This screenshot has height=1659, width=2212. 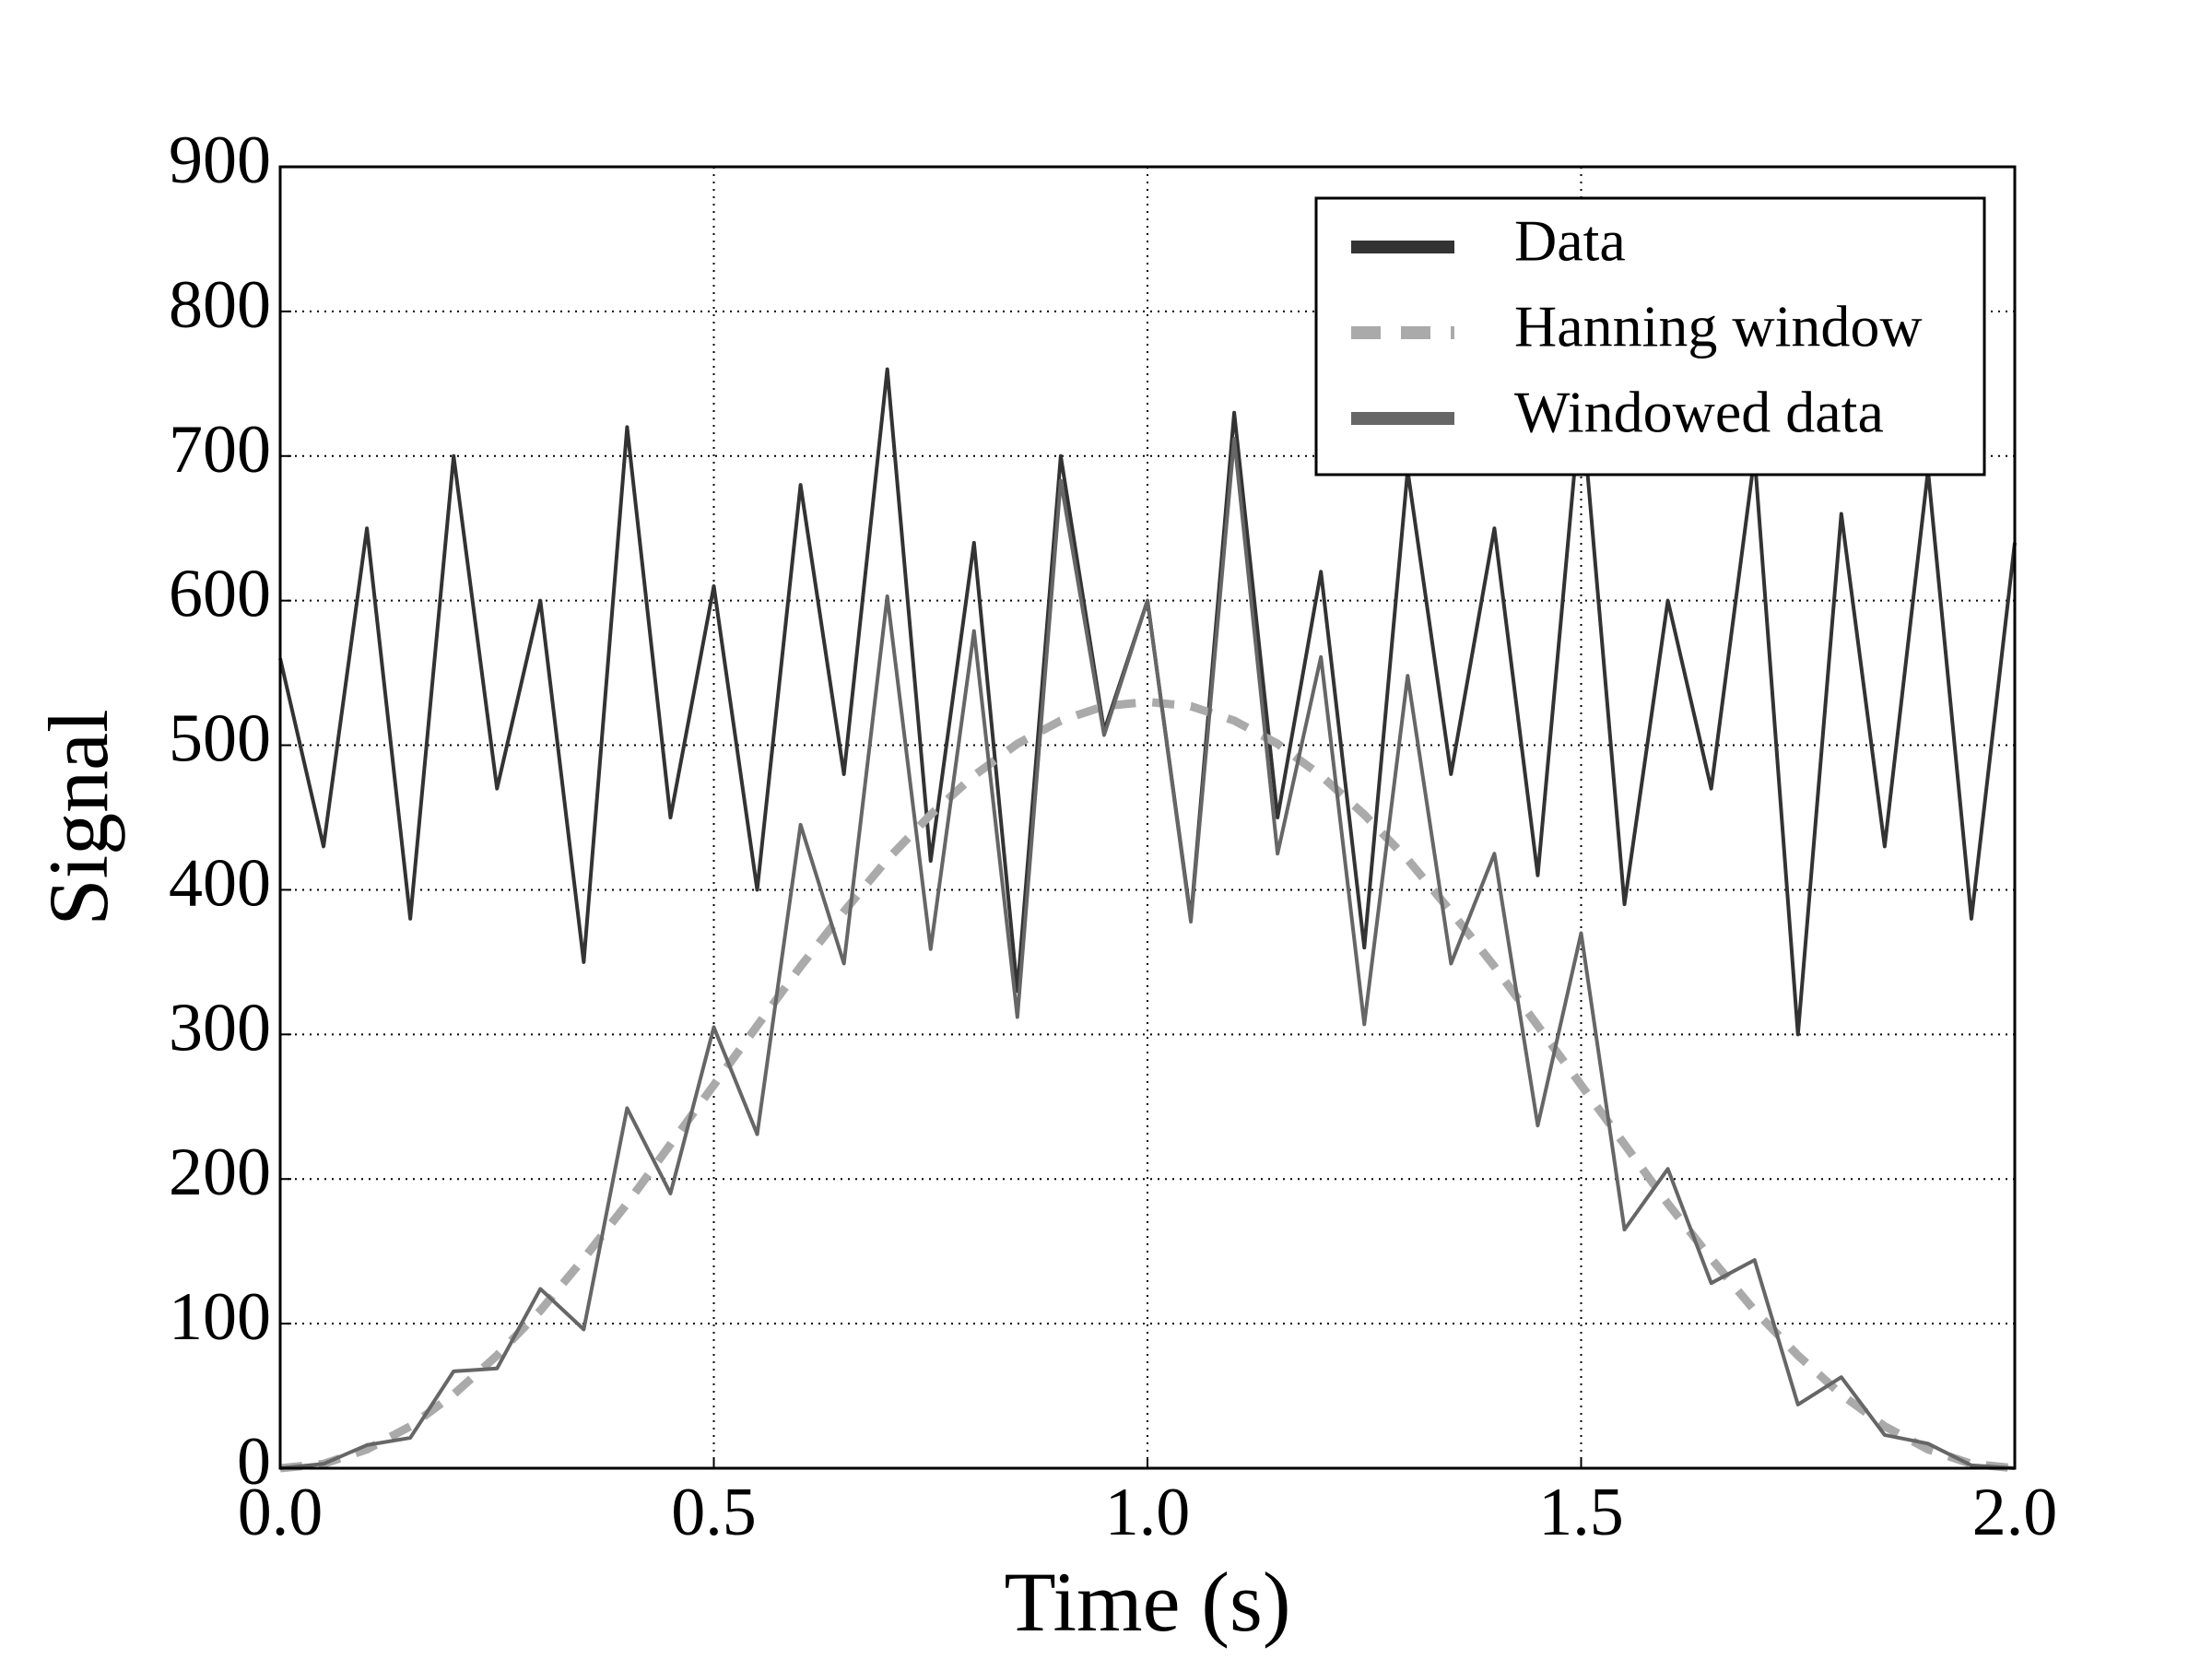 I want to click on x-tick-label: 0.0, so click(x=281, y=1512).